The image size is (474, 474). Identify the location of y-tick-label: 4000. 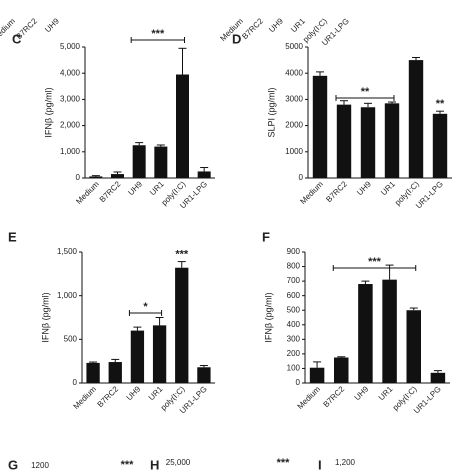
(294, 72).